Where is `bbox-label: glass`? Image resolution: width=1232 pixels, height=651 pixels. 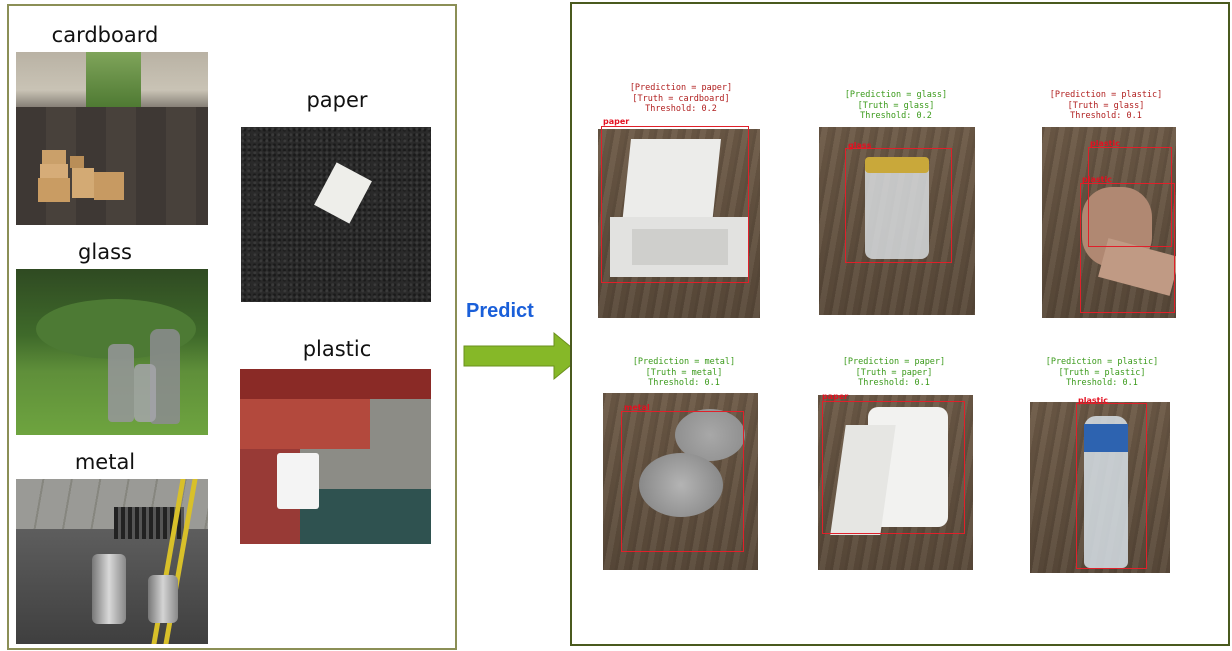 bbox-label: glass is located at coordinates (860, 145).